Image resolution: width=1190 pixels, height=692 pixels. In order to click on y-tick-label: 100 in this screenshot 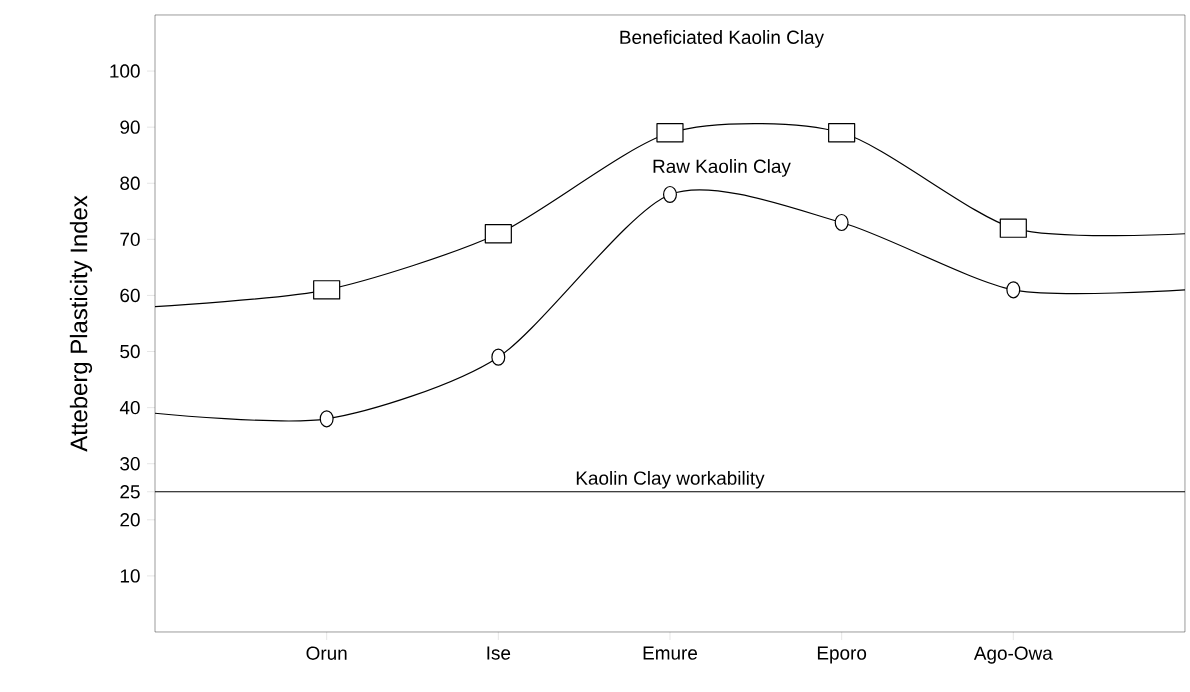, I will do `click(125, 71)`.